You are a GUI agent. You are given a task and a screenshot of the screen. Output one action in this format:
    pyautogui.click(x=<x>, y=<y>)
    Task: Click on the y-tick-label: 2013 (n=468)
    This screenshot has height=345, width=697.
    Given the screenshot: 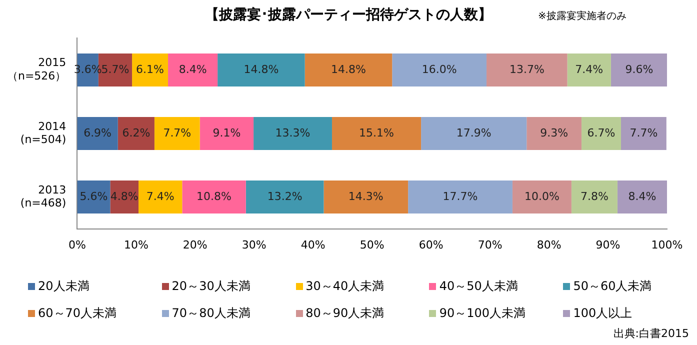 What is the action you would take?
    pyautogui.click(x=43, y=196)
    